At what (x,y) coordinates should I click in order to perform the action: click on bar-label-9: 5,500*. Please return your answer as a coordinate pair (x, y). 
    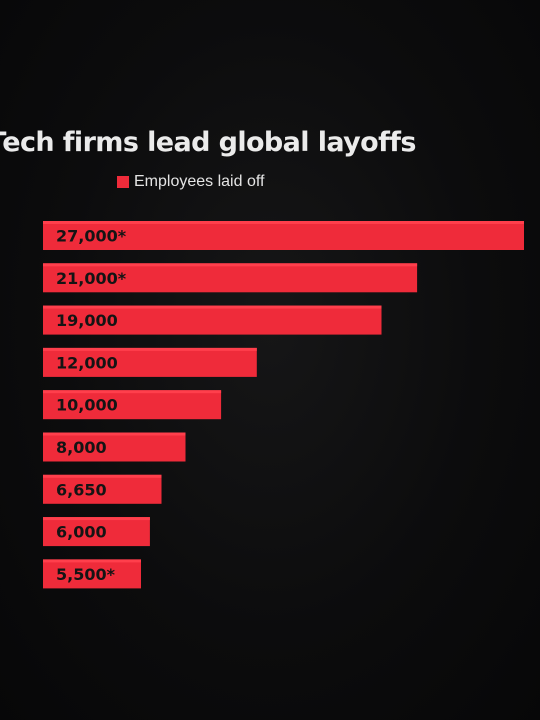
    Looking at the image, I should click on (86, 574).